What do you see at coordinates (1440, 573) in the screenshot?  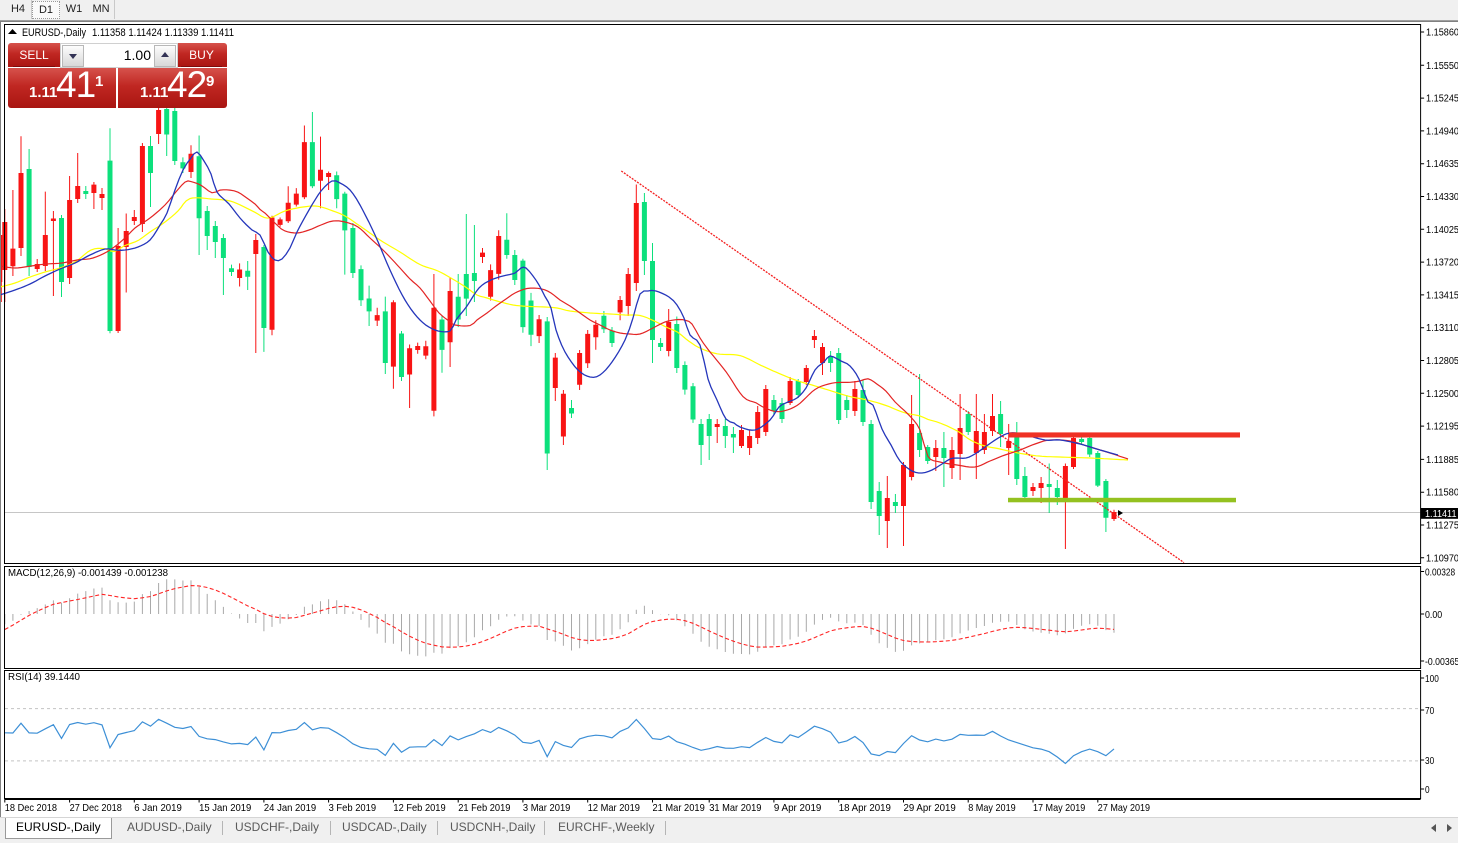 I see `svg-text: 0.00328` at bounding box center [1440, 573].